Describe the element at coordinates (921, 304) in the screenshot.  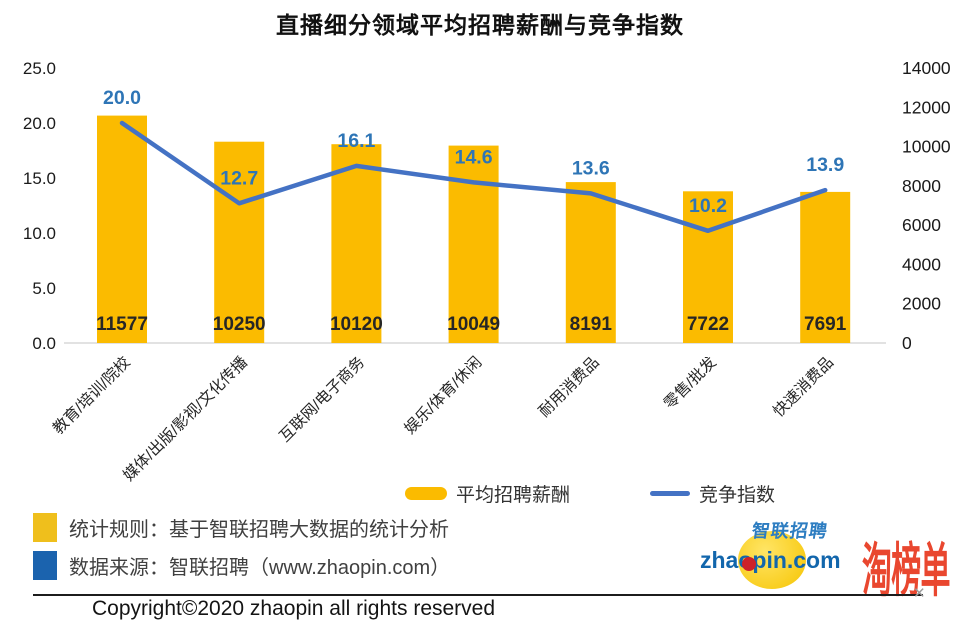
I see `svg-text: 2000` at that location.